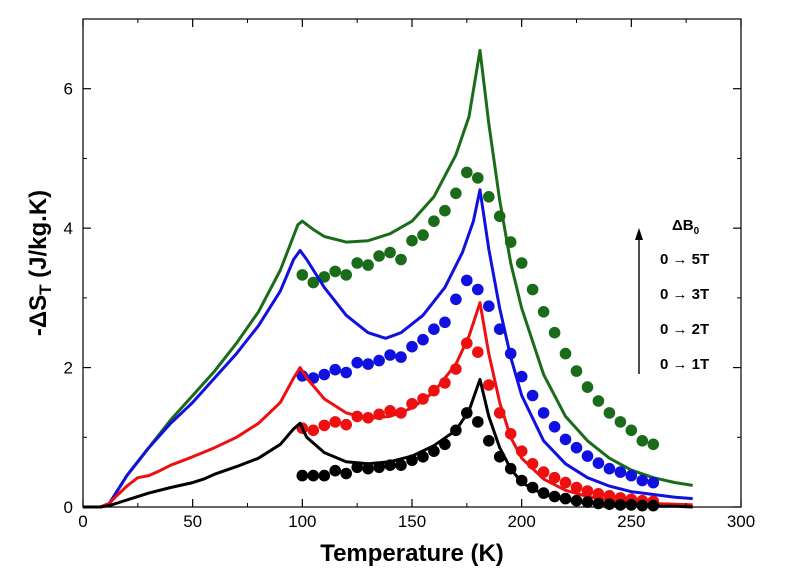 The image size is (789, 568). What do you see at coordinates (82, 521) in the screenshot?
I see `x-tick-label: 0` at bounding box center [82, 521].